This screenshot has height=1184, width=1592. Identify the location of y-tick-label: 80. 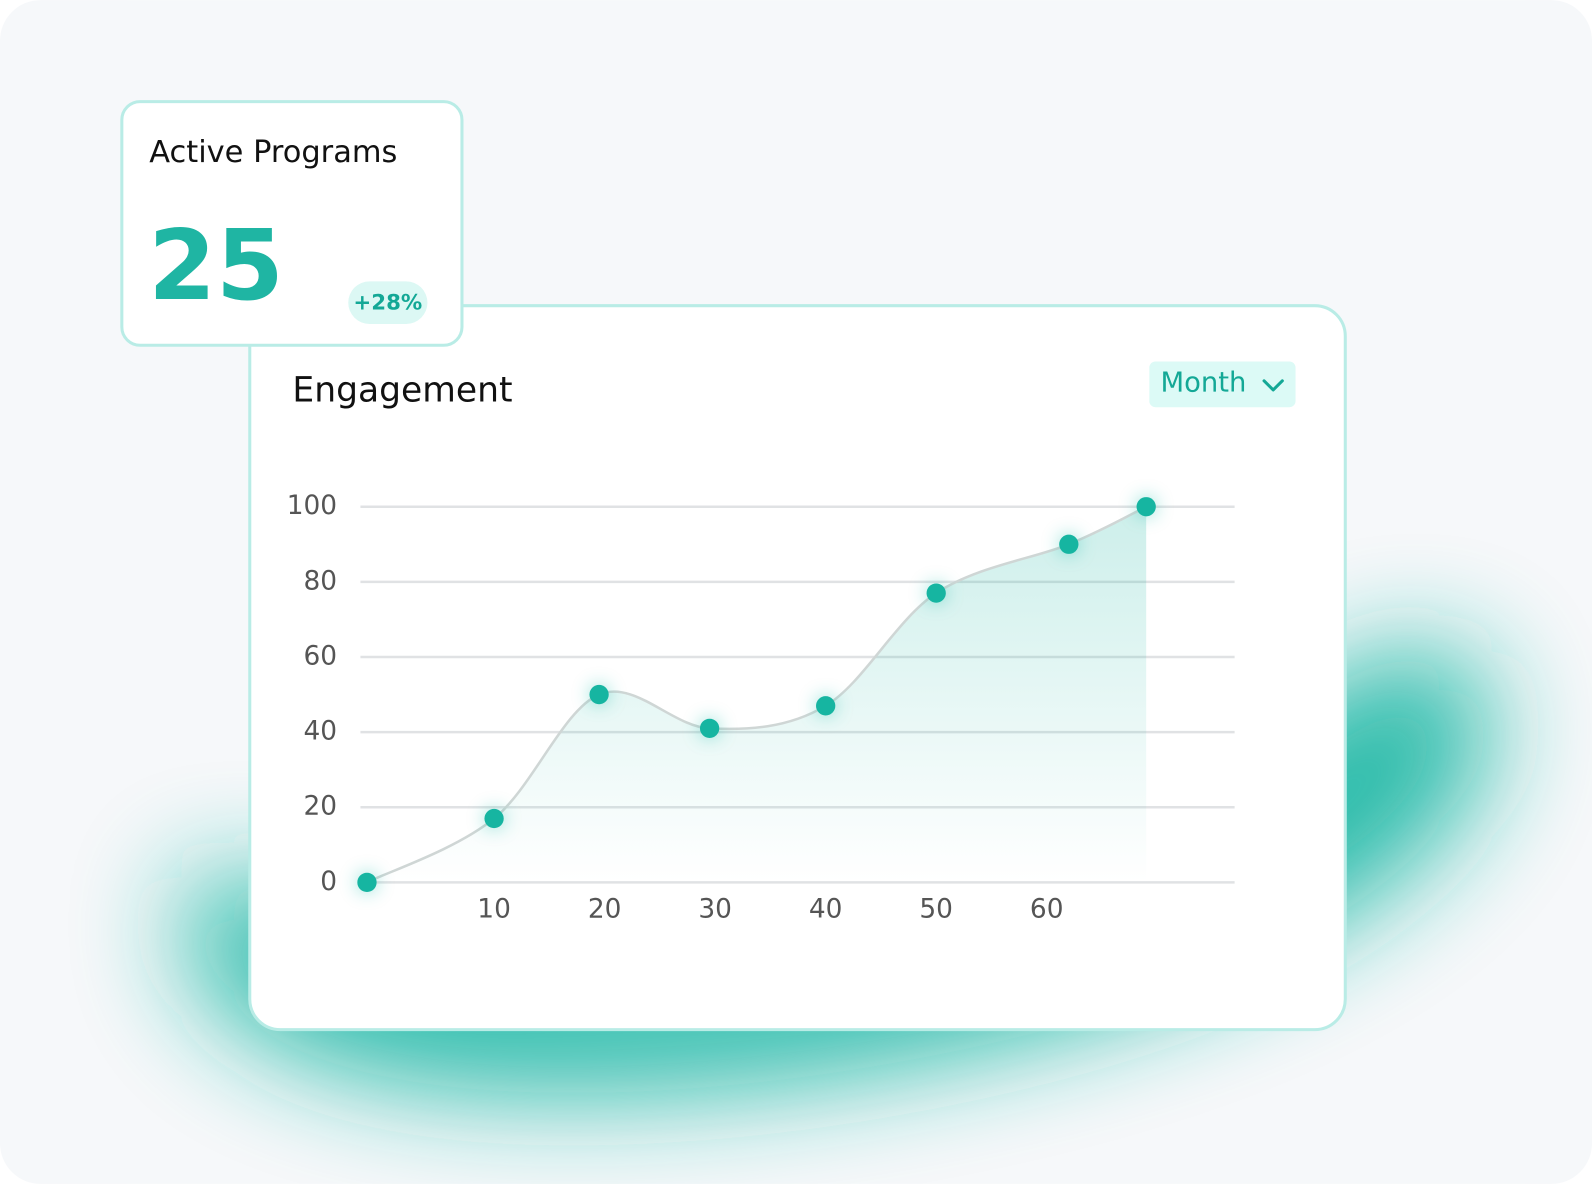
(321, 581).